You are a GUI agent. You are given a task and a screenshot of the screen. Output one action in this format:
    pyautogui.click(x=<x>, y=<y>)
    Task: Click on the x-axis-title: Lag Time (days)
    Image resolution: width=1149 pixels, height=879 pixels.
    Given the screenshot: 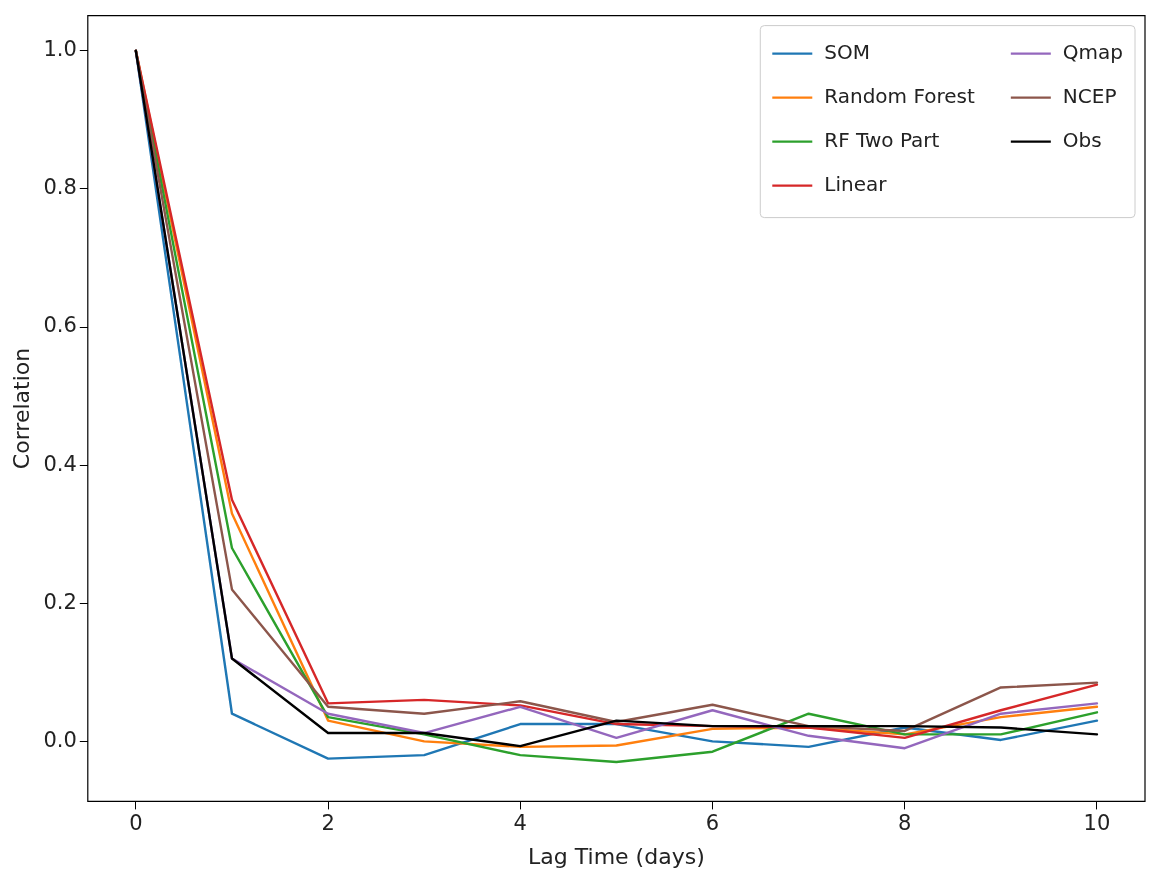 What is the action you would take?
    pyautogui.click(x=616, y=856)
    